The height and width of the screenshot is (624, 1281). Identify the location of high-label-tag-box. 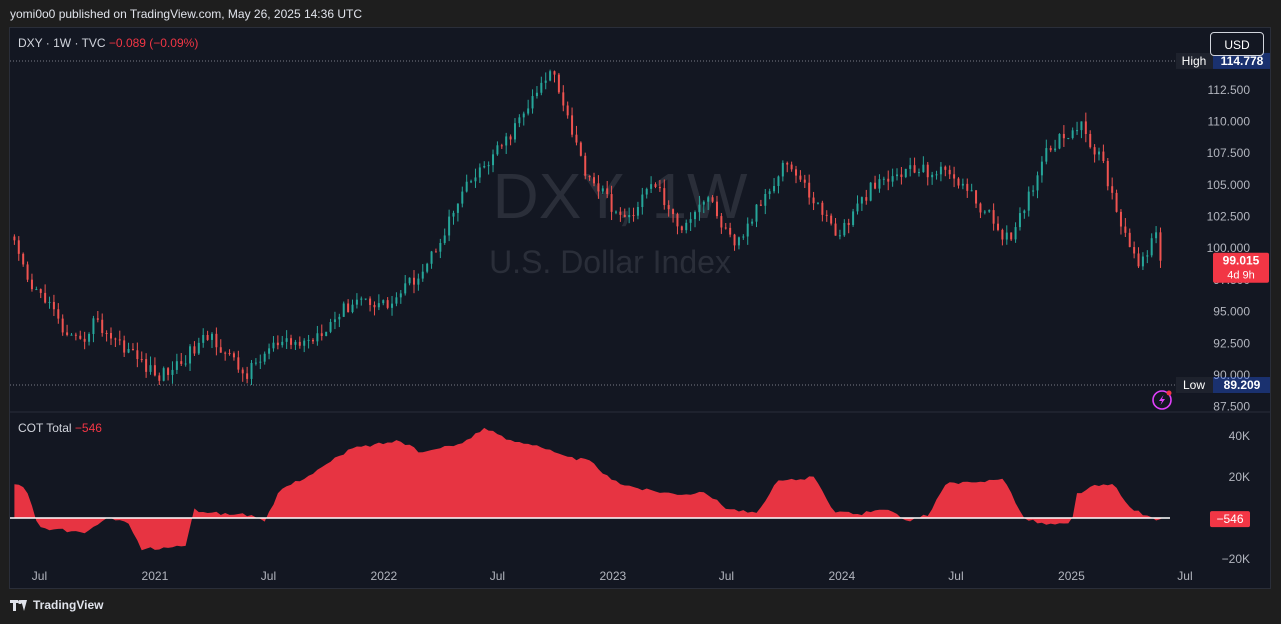
(1194, 60).